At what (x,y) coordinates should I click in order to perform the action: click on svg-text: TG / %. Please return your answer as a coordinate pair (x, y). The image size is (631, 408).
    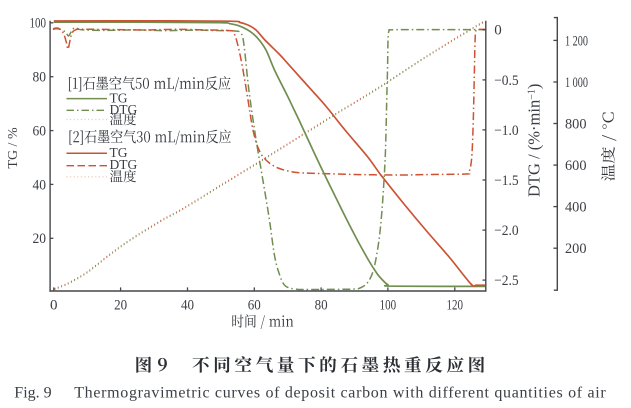
    Looking at the image, I should click on (13, 148).